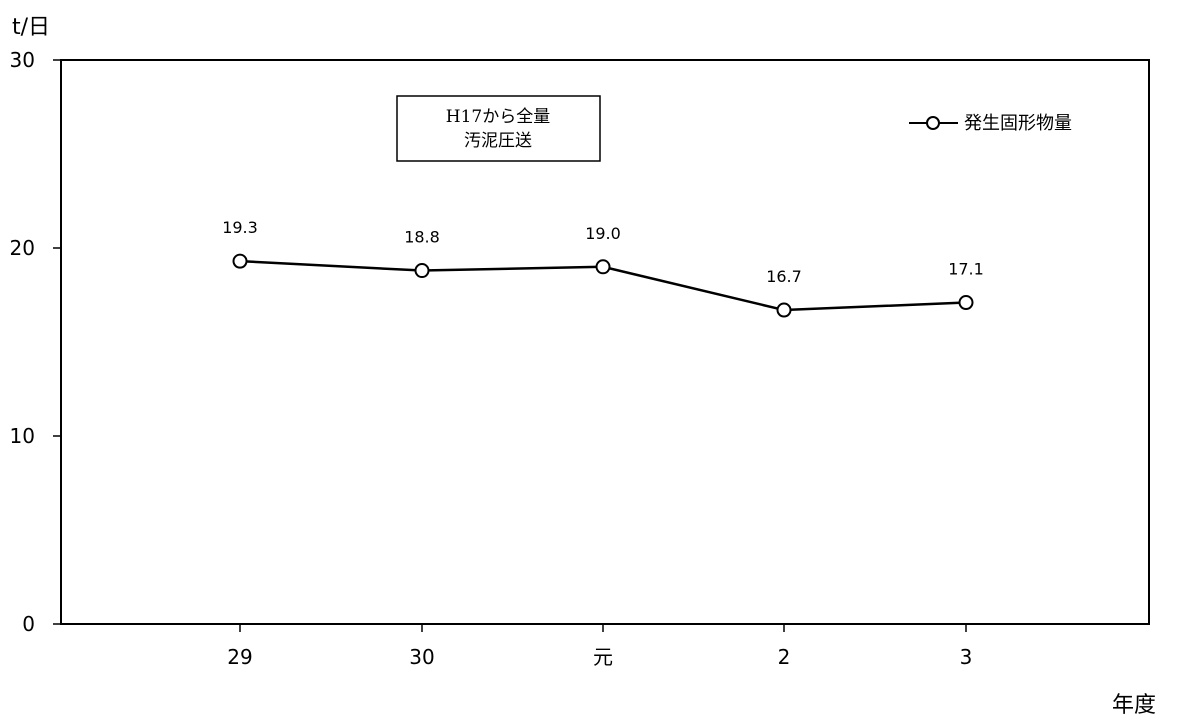 This screenshot has height=718, width=1181. Describe the element at coordinates (1134, 705) in the screenshot. I see `x-axis-unit-label: 年度` at that location.